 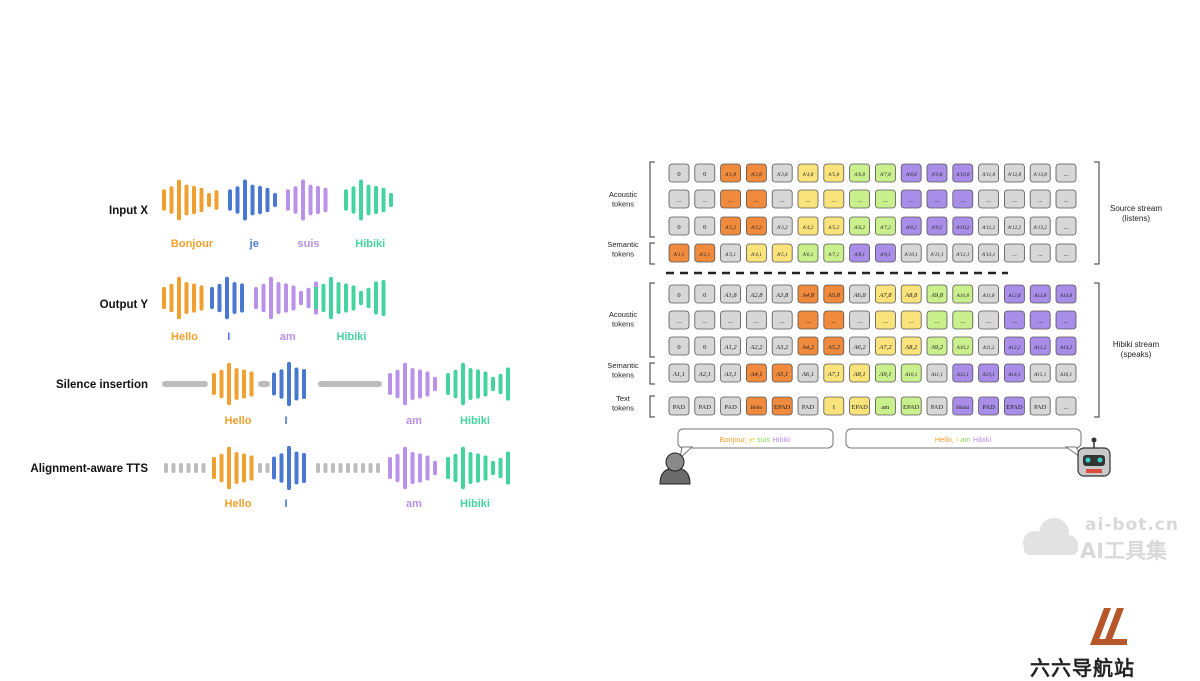 What do you see at coordinates (962, 255) in the screenshot?
I see `token-text: A'12,1` at bounding box center [962, 255].